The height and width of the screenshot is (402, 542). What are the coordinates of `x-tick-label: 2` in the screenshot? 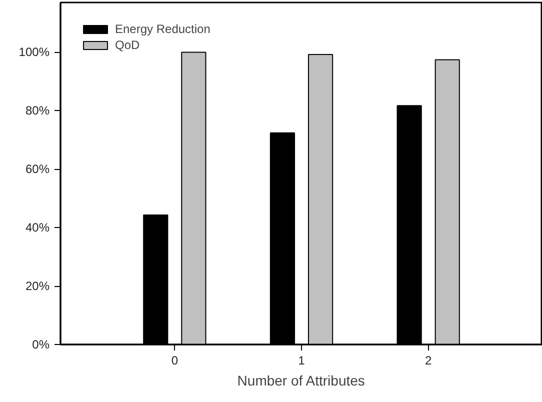 It's located at (428, 361).